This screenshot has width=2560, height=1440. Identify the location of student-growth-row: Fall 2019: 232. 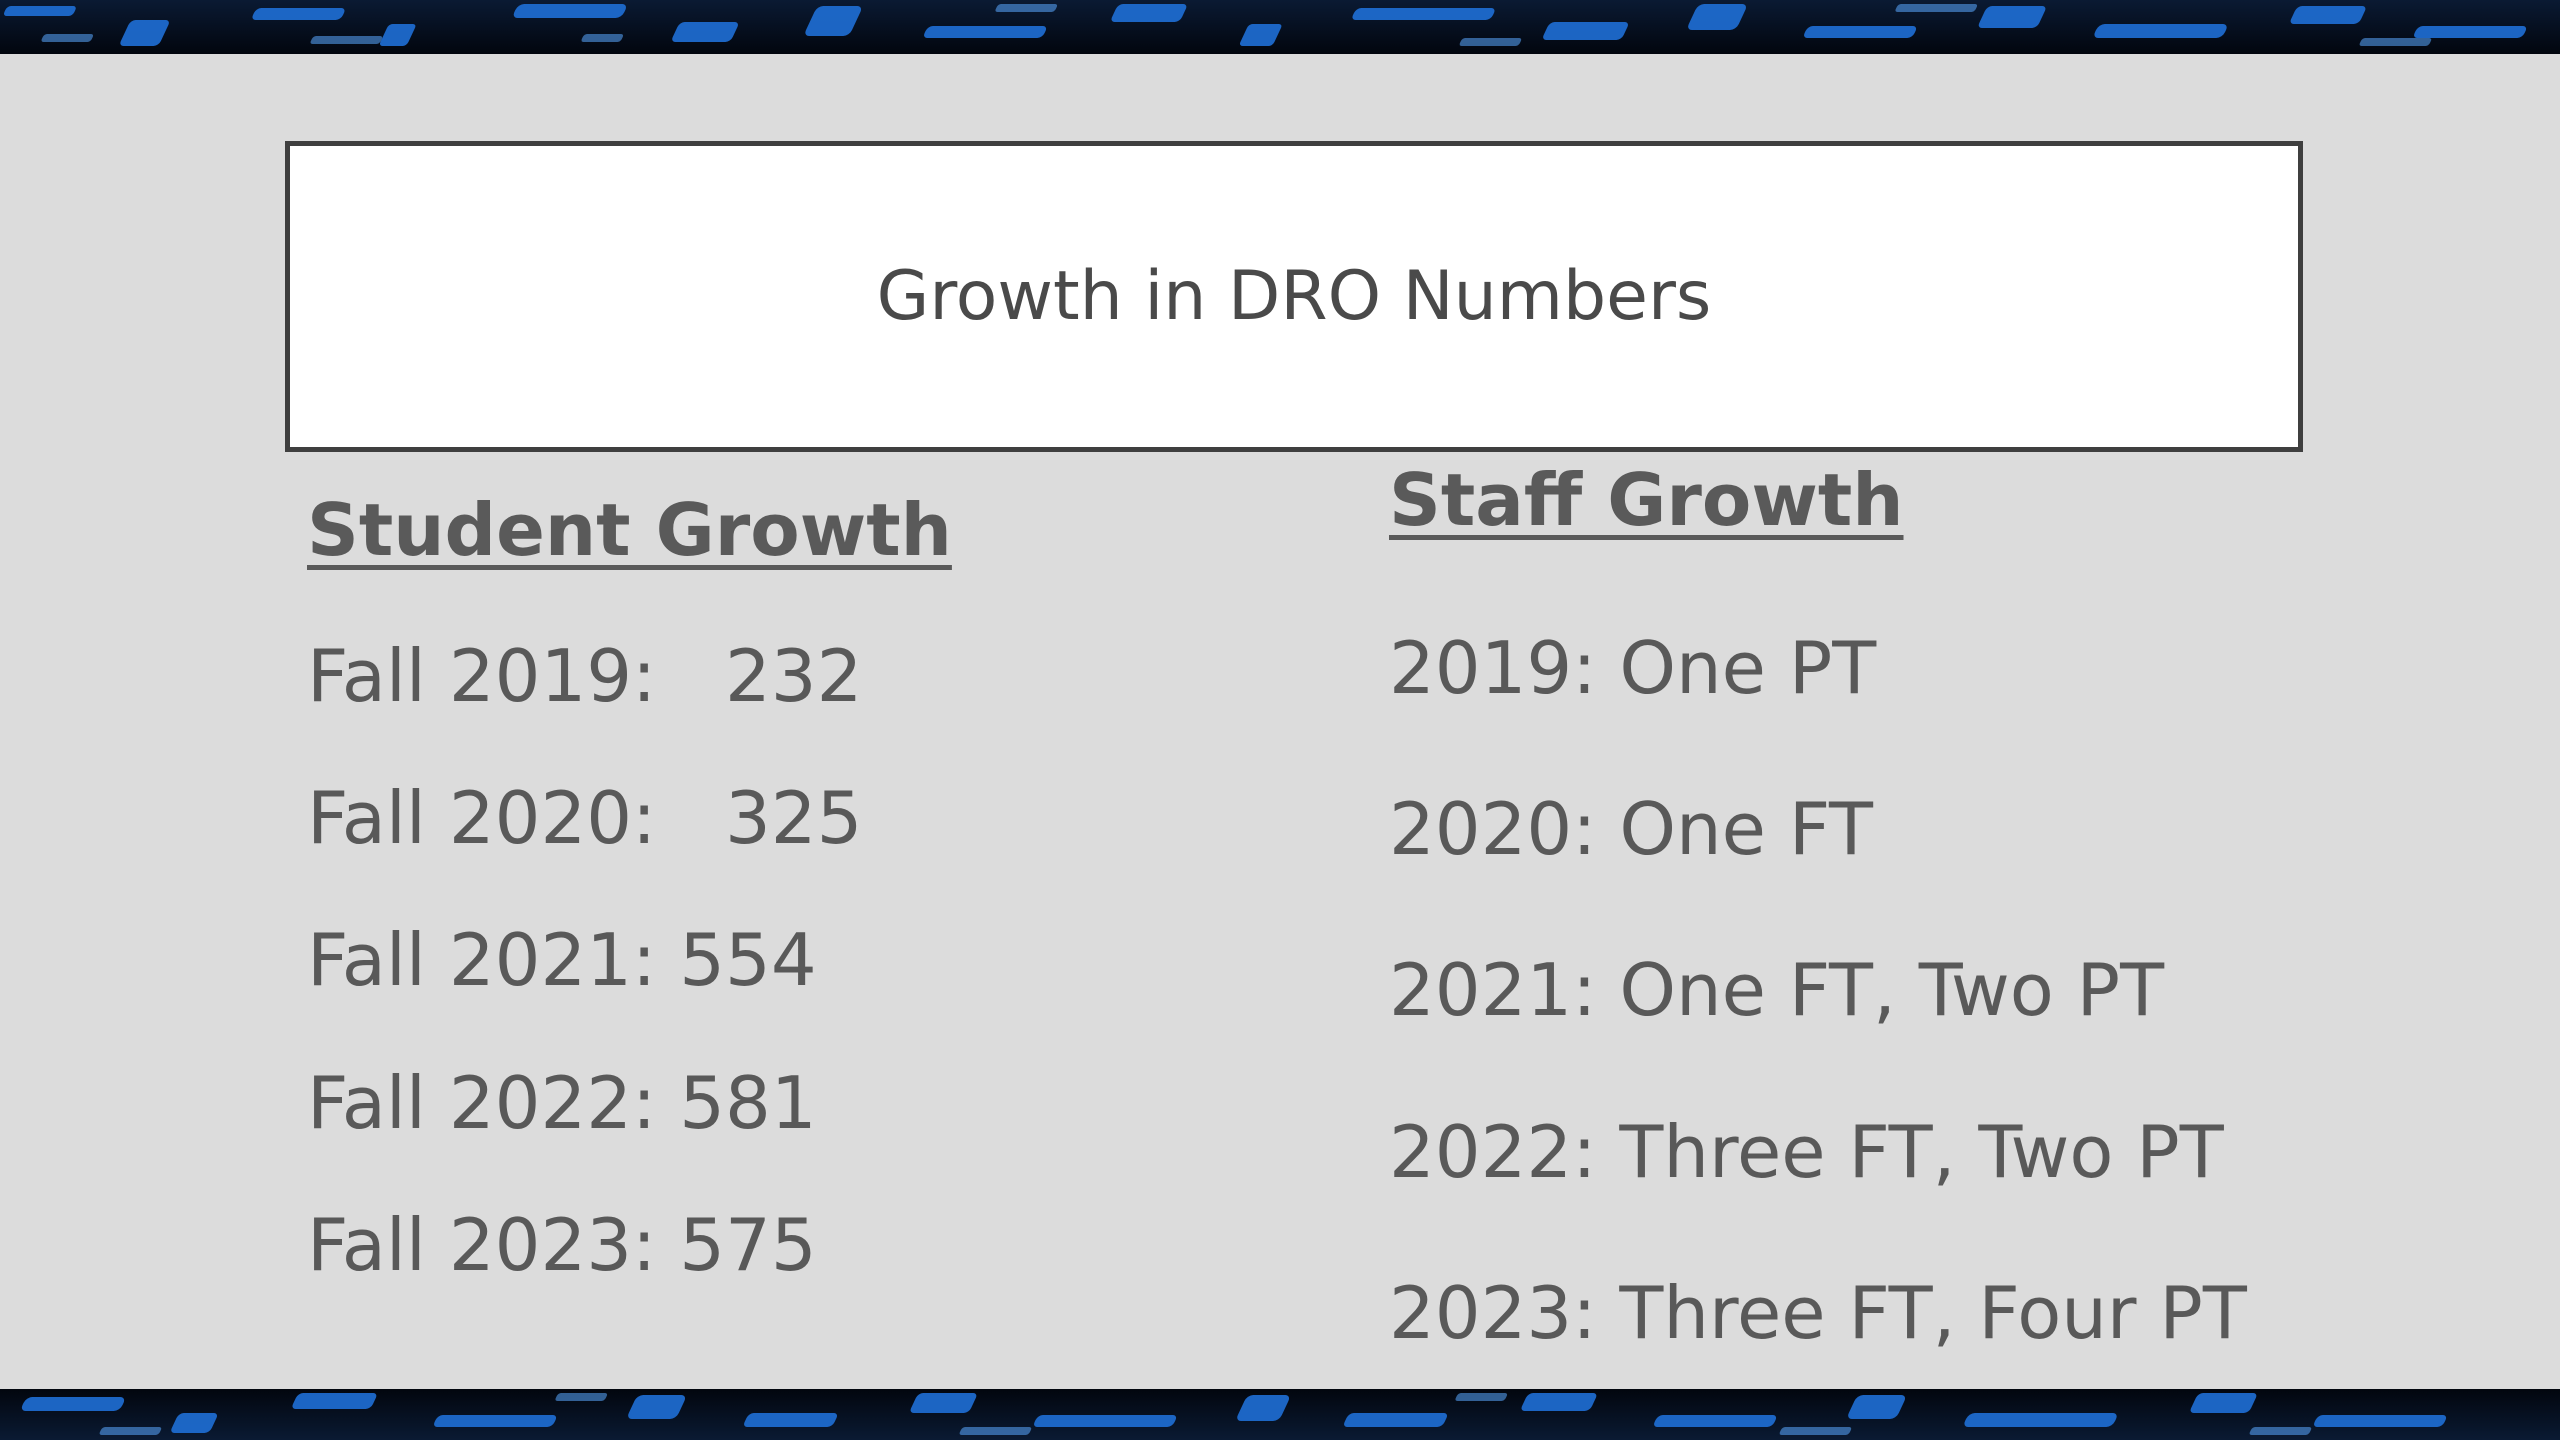
(585, 676).